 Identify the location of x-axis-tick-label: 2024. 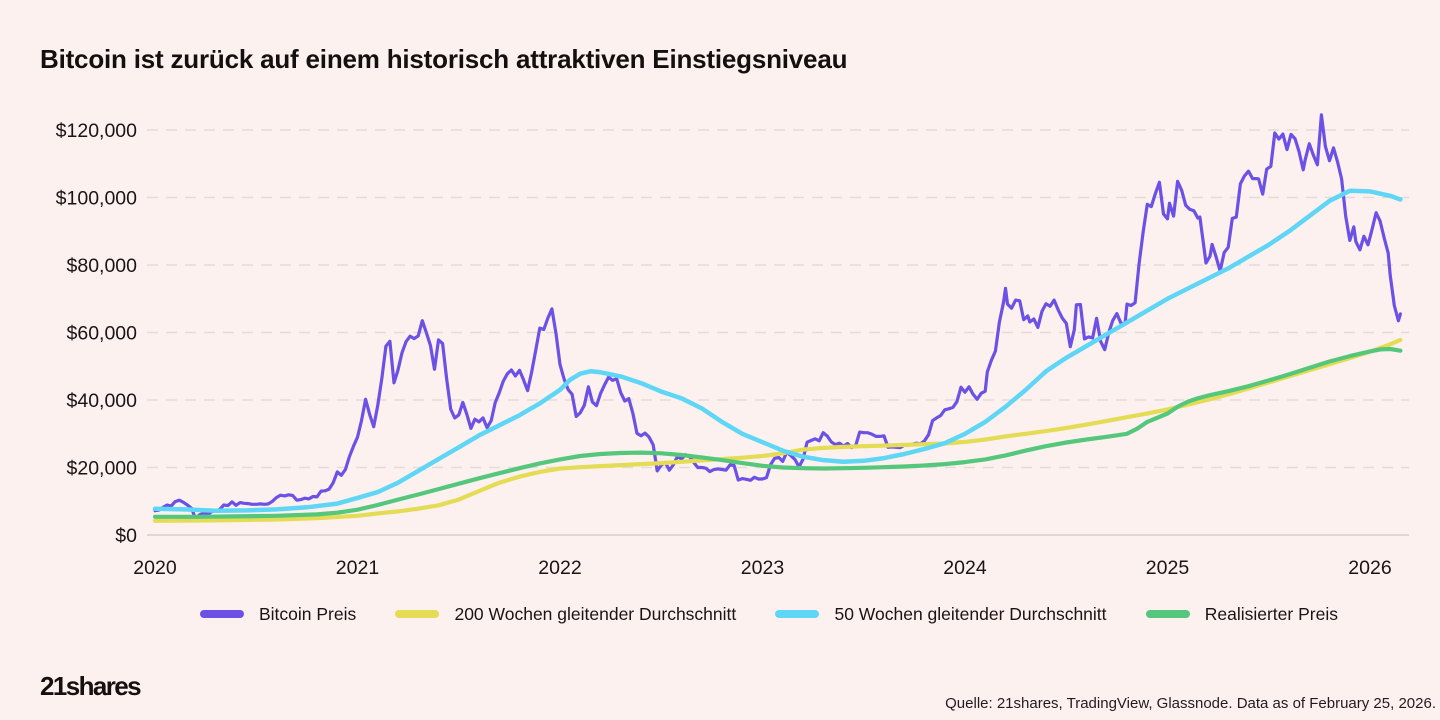
(965, 568).